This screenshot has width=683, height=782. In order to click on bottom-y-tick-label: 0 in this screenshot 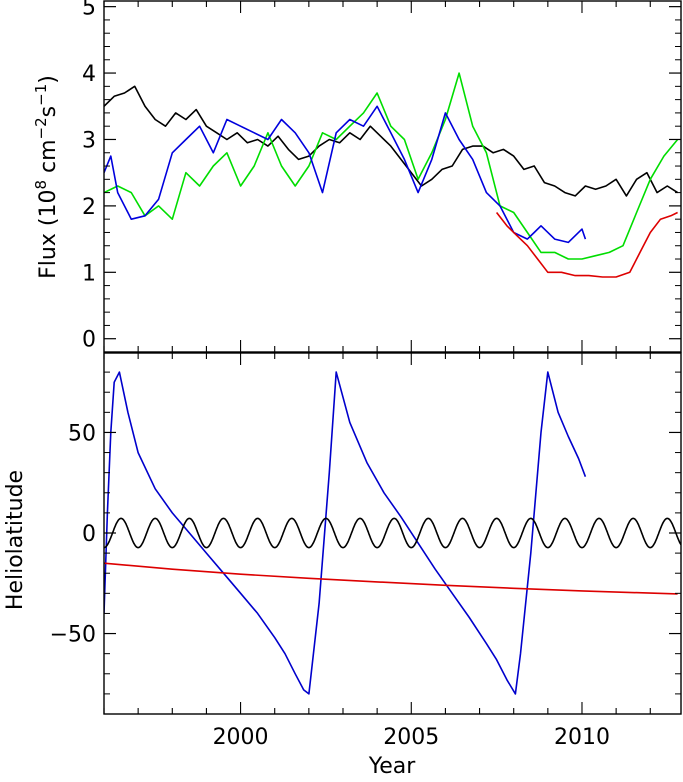, I will do `click(89, 534)`.